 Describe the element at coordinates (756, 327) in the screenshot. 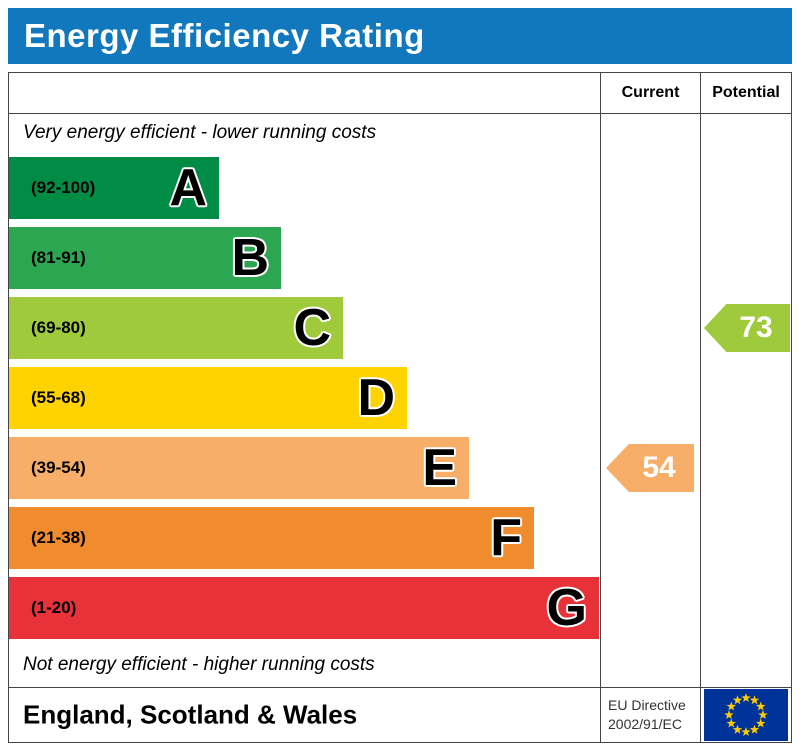

I see `potential-rating-value: 73` at that location.